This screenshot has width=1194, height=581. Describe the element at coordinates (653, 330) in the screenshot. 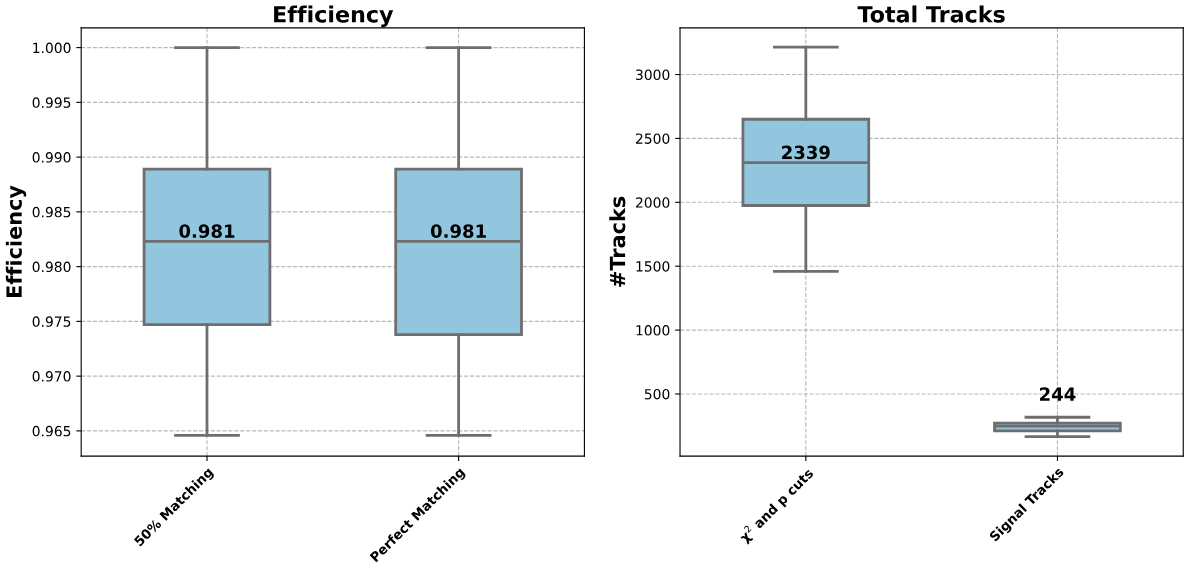

I see `y-tick-label: 1000` at that location.